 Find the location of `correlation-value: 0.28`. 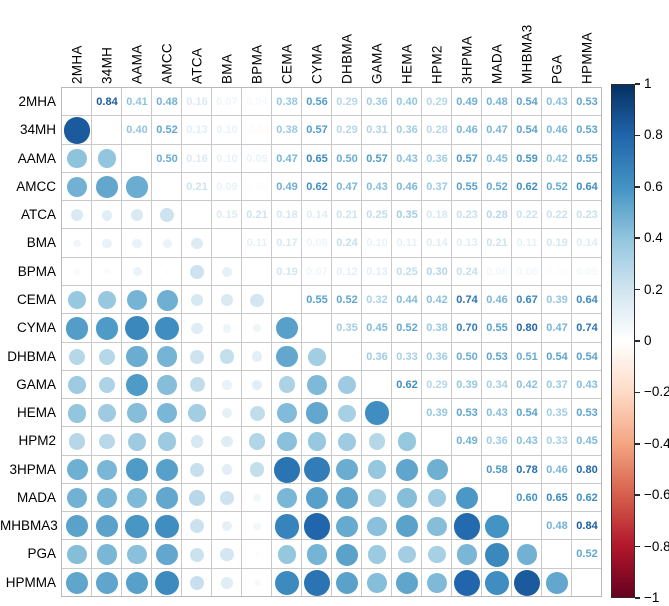

correlation-value: 0.28 is located at coordinates (437, 130).